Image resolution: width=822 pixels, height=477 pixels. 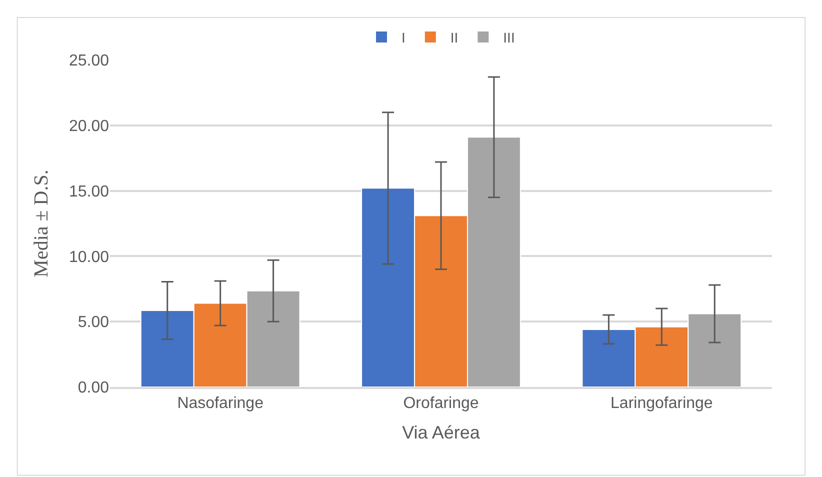 What do you see at coordinates (41, 224) in the screenshot?
I see `y-axis-title: Media ± D.S.` at bounding box center [41, 224].